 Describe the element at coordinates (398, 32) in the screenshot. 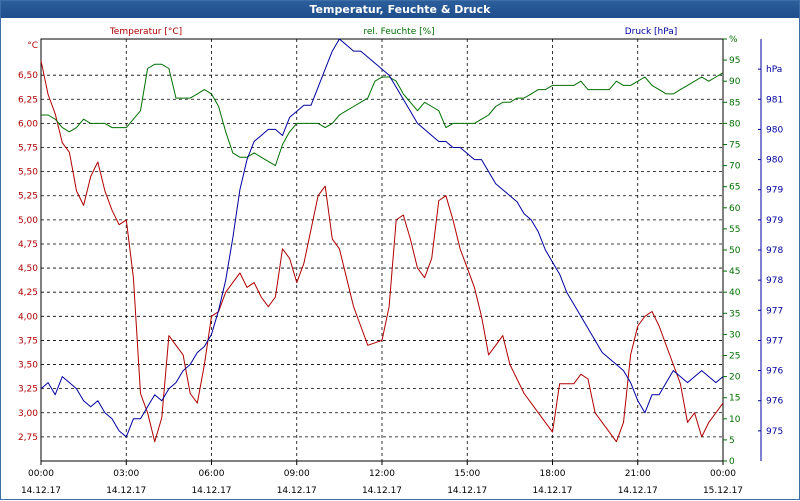

I see `legend-humidity: rel. Feuchte [%]` at that location.